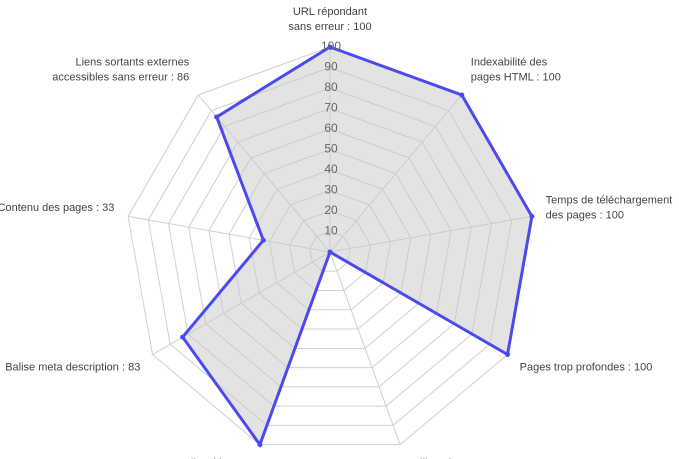 The width and height of the screenshot is (679, 459). I want to click on axis-label: Pages trop profondes : 100, so click(586, 367).